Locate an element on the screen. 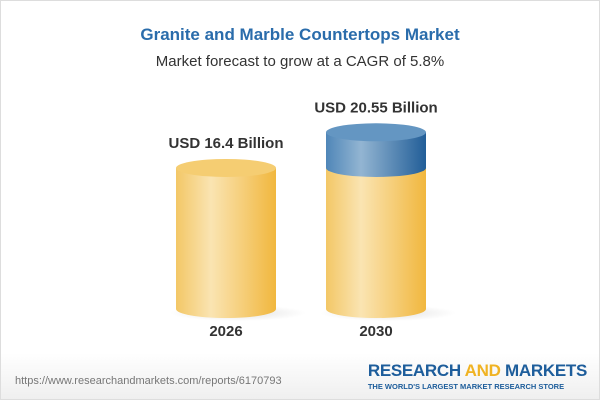 The height and width of the screenshot is (400, 600). category-label: 2030 is located at coordinates (375, 331).